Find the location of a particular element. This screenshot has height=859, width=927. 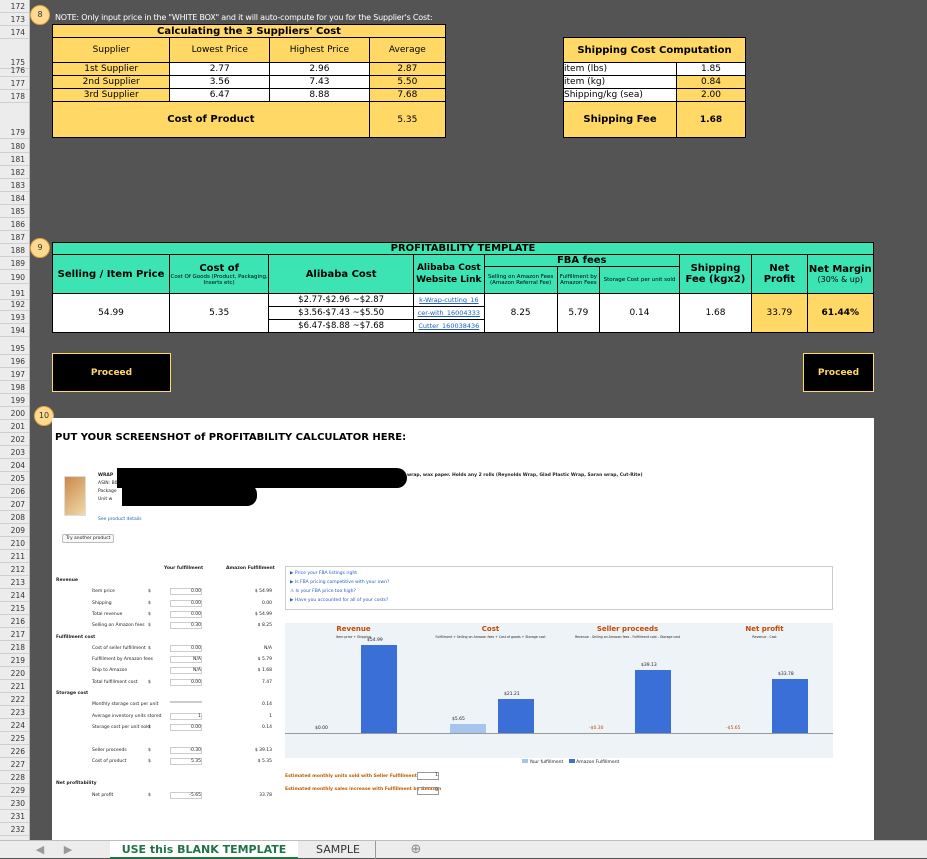

row-number: 174 is located at coordinates (14, 32).